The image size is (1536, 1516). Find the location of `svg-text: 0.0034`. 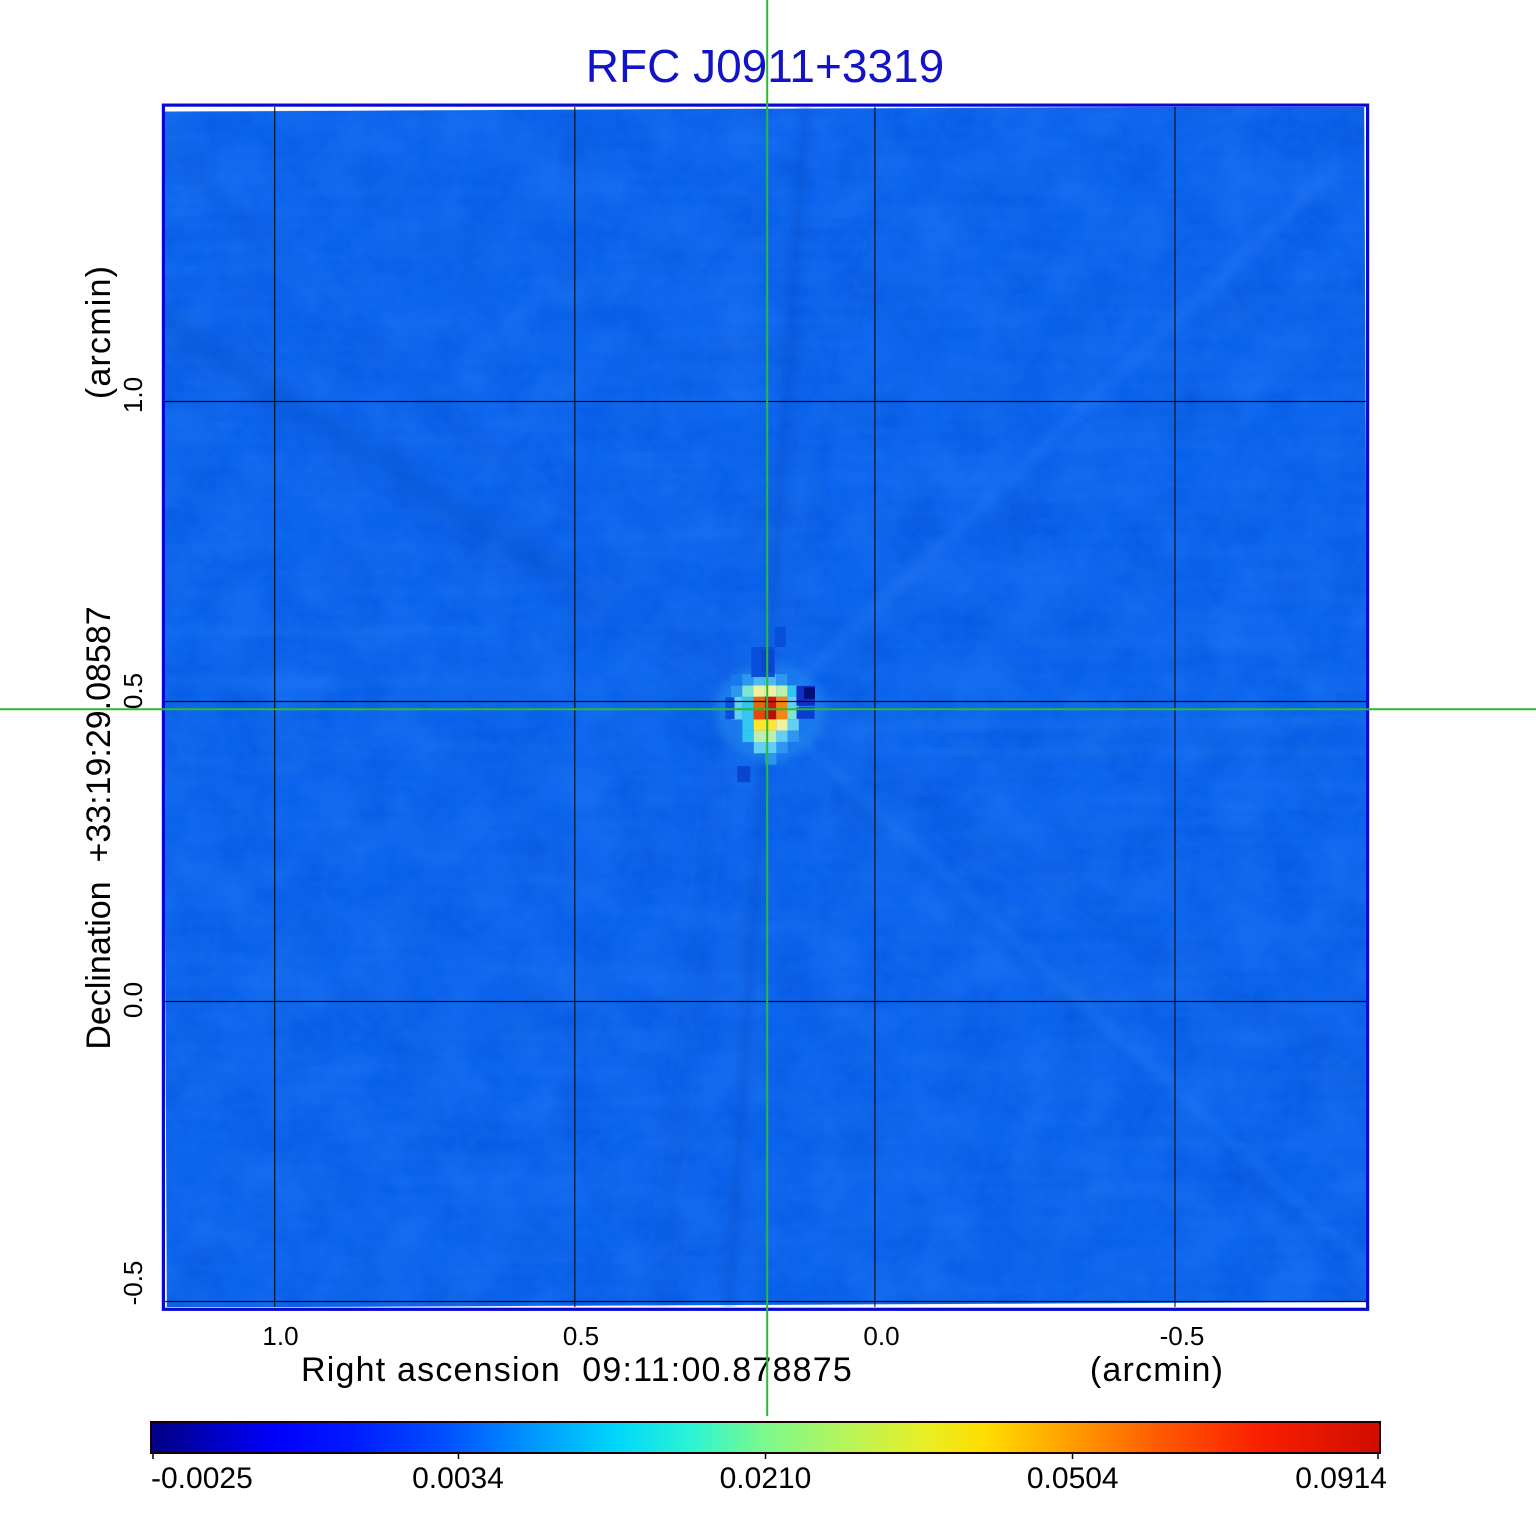

svg-text: 0.0034 is located at coordinates (458, 1478).